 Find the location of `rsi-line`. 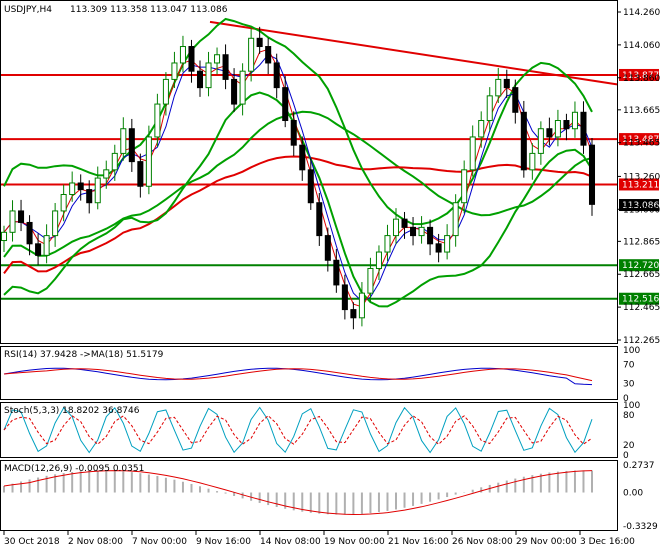

rsi-line is located at coordinates (298, 376).